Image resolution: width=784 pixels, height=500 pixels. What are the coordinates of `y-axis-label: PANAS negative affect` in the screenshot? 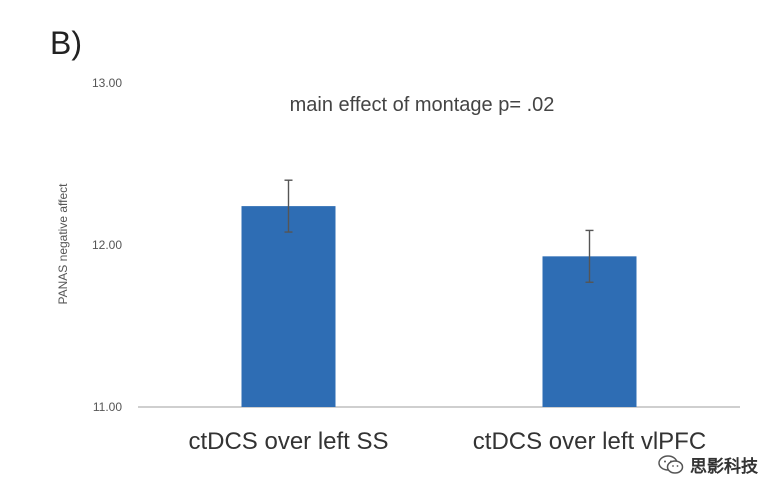 It's located at (63, 244).